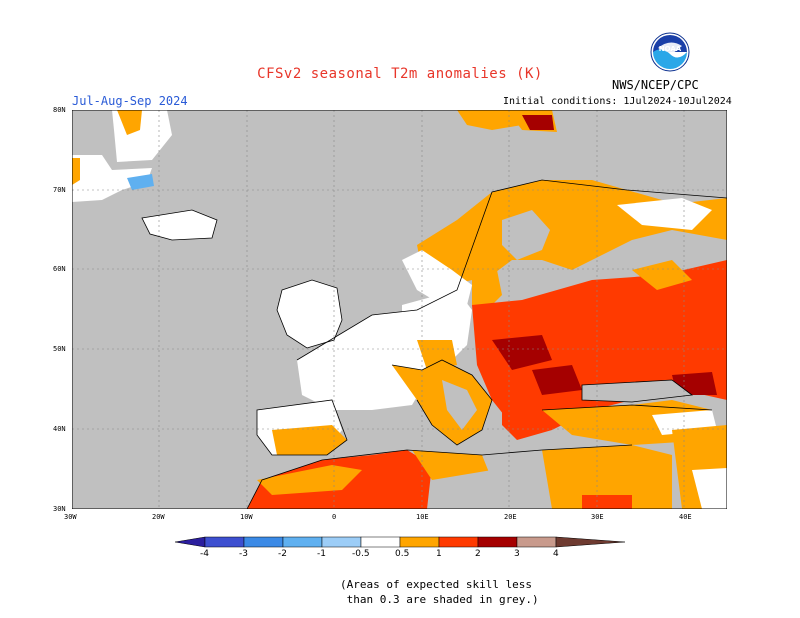 The height and width of the screenshot is (618, 800). Describe the element at coordinates (538, 122) in the screenshot. I see `svalbard-darkred` at that location.